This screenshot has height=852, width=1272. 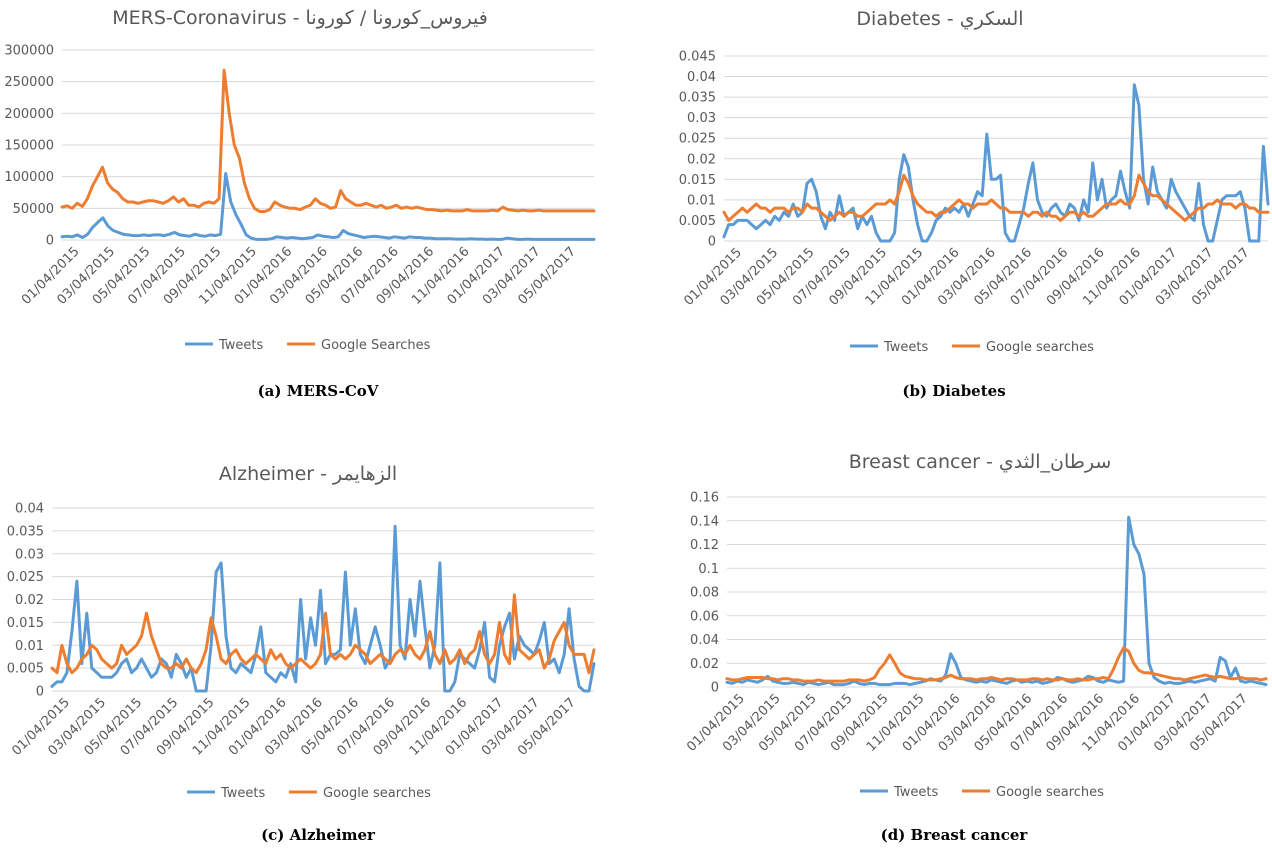 I want to click on y-tick-label: 300000, so click(x=29, y=51).